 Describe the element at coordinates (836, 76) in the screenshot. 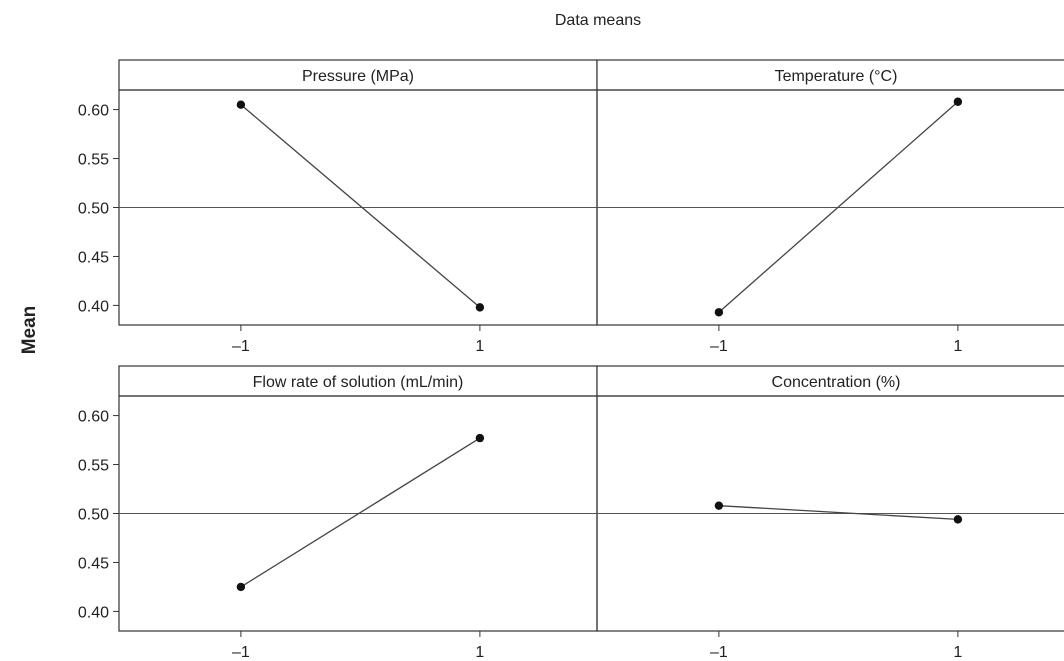

I see `panel-title: Temperature (°C)` at that location.